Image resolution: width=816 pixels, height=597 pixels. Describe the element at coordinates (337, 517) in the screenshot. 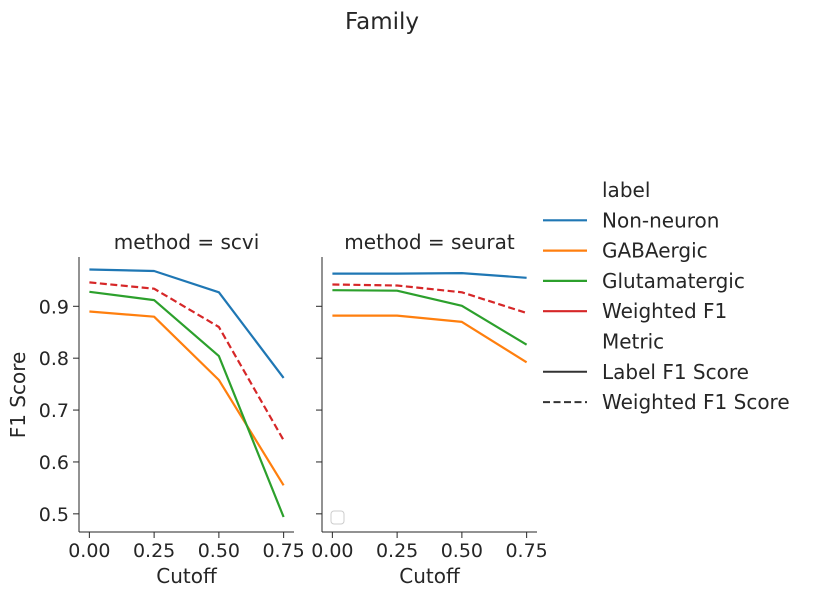

I see `empty-legend-box` at that location.